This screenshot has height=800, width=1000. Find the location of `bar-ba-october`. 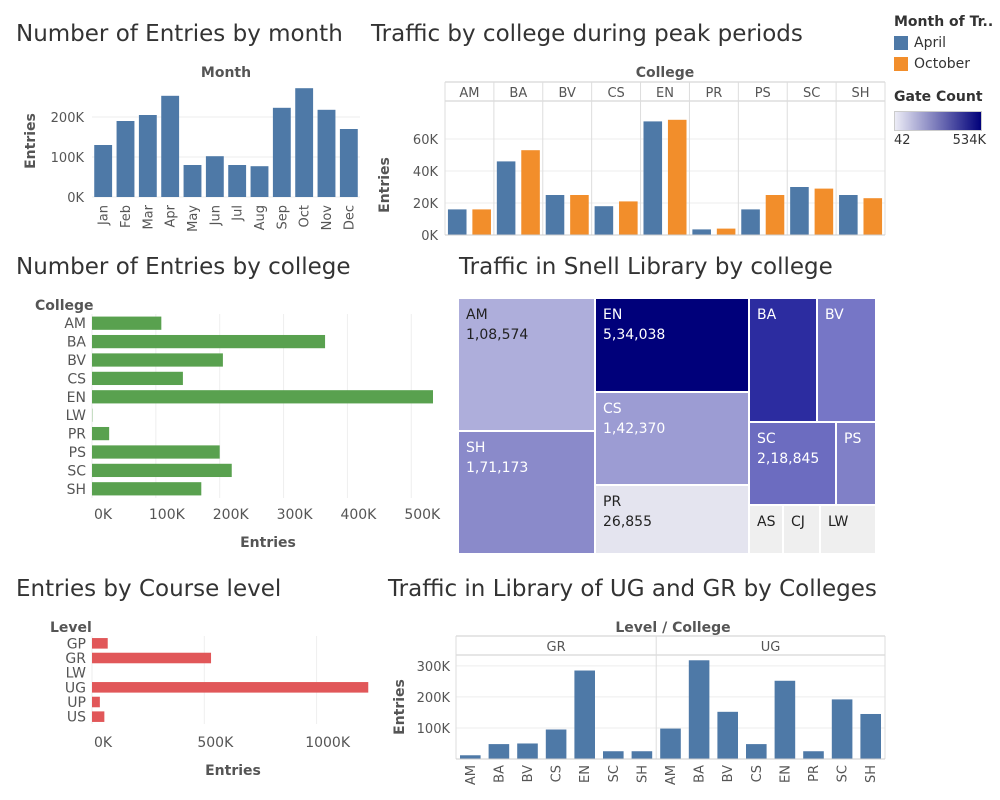

bar-ba-october is located at coordinates (530, 192).